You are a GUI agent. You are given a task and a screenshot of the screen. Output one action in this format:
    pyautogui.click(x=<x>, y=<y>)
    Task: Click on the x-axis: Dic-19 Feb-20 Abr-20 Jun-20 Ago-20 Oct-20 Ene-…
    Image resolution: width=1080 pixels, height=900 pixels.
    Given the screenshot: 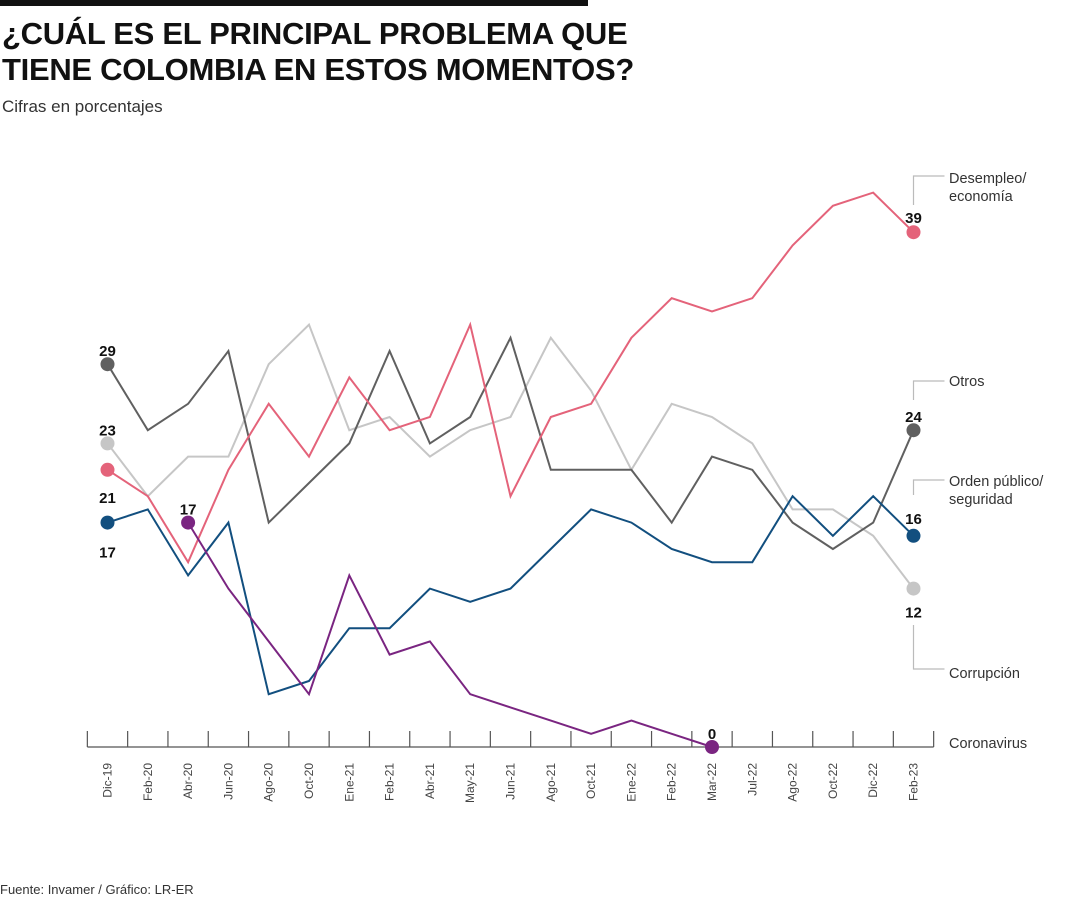 What is the action you would take?
    pyautogui.click(x=510, y=767)
    